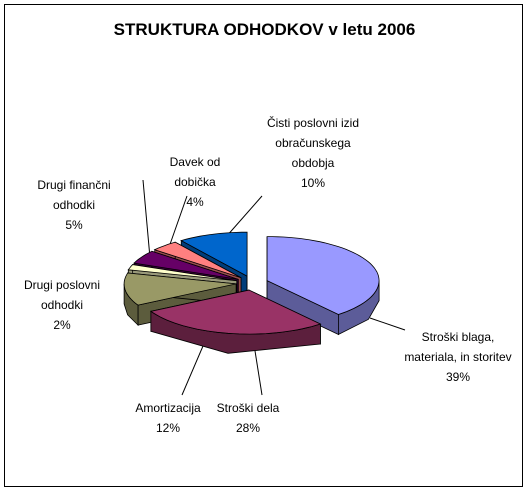 The image size is (529, 492). I want to click on slice-label: Stroški dela 28%, so click(248, 418).